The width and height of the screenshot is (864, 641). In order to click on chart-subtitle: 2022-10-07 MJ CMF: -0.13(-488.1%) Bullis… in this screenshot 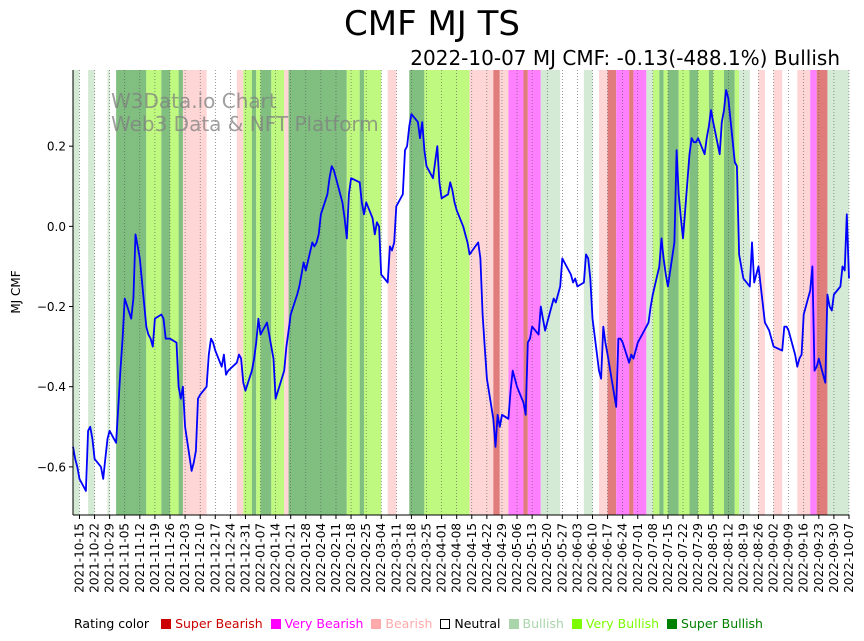, I will do `click(625, 58)`.